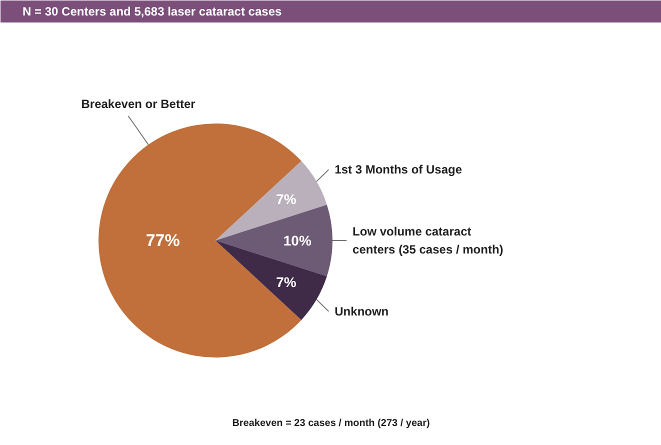 The image size is (661, 445). What do you see at coordinates (331, 423) in the screenshot?
I see `text: Breakeven = 23 cases / month (273 / year)` at bounding box center [331, 423].